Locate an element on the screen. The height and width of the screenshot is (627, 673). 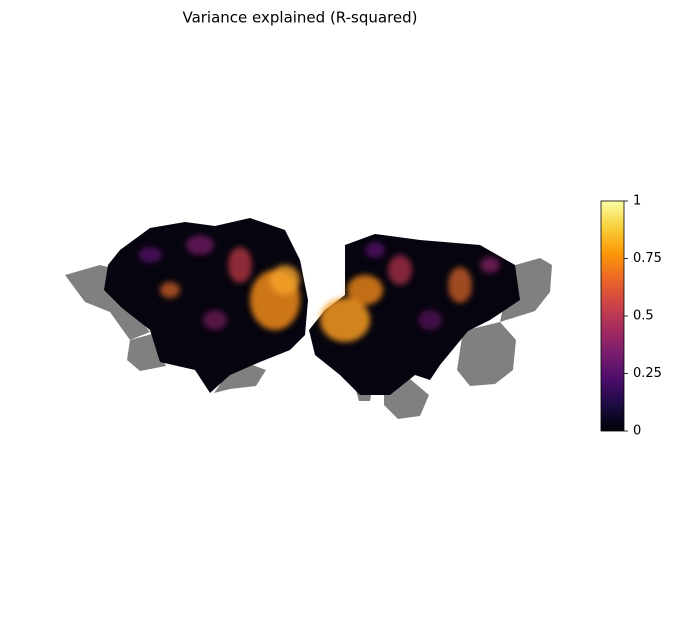
colorbar-tick-label: 0 is located at coordinates (637, 431).